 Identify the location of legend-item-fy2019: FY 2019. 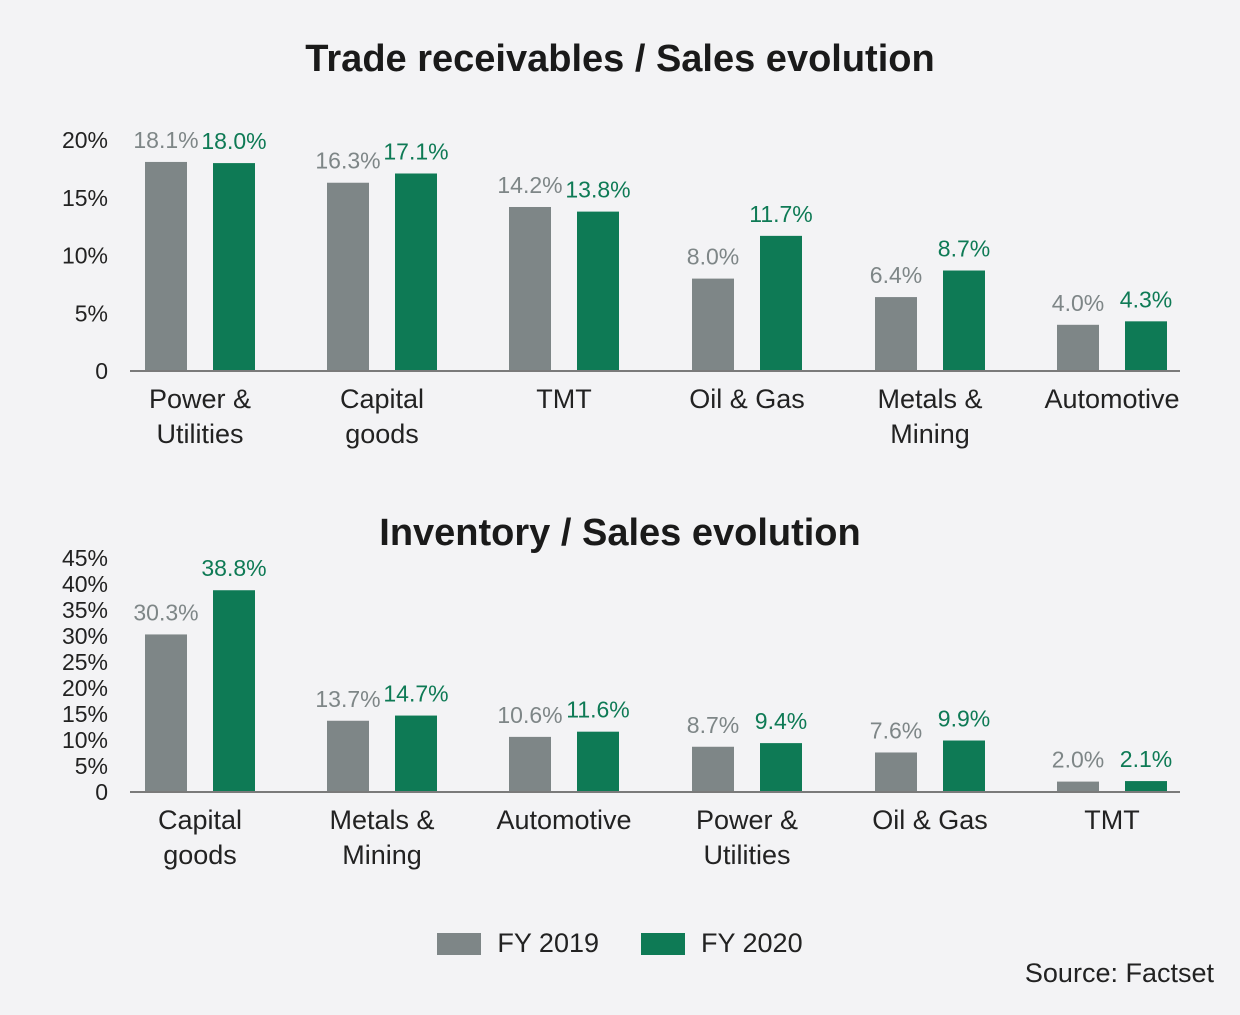
(518, 943).